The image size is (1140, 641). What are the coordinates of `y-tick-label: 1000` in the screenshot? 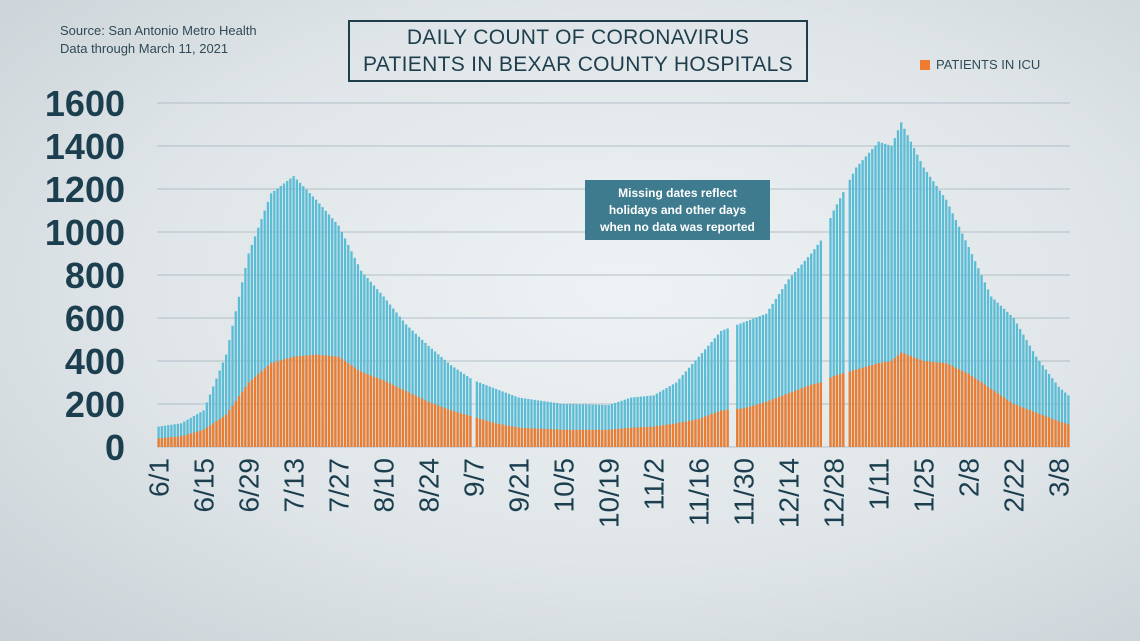 It's located at (85, 232).